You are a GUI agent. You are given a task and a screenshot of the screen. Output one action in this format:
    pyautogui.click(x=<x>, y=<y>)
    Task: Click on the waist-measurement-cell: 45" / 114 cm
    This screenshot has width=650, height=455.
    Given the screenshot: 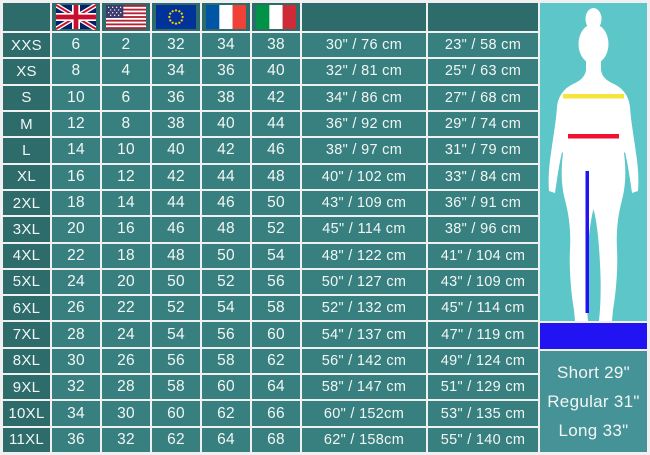 What is the action you would take?
    pyautogui.click(x=483, y=308)
    